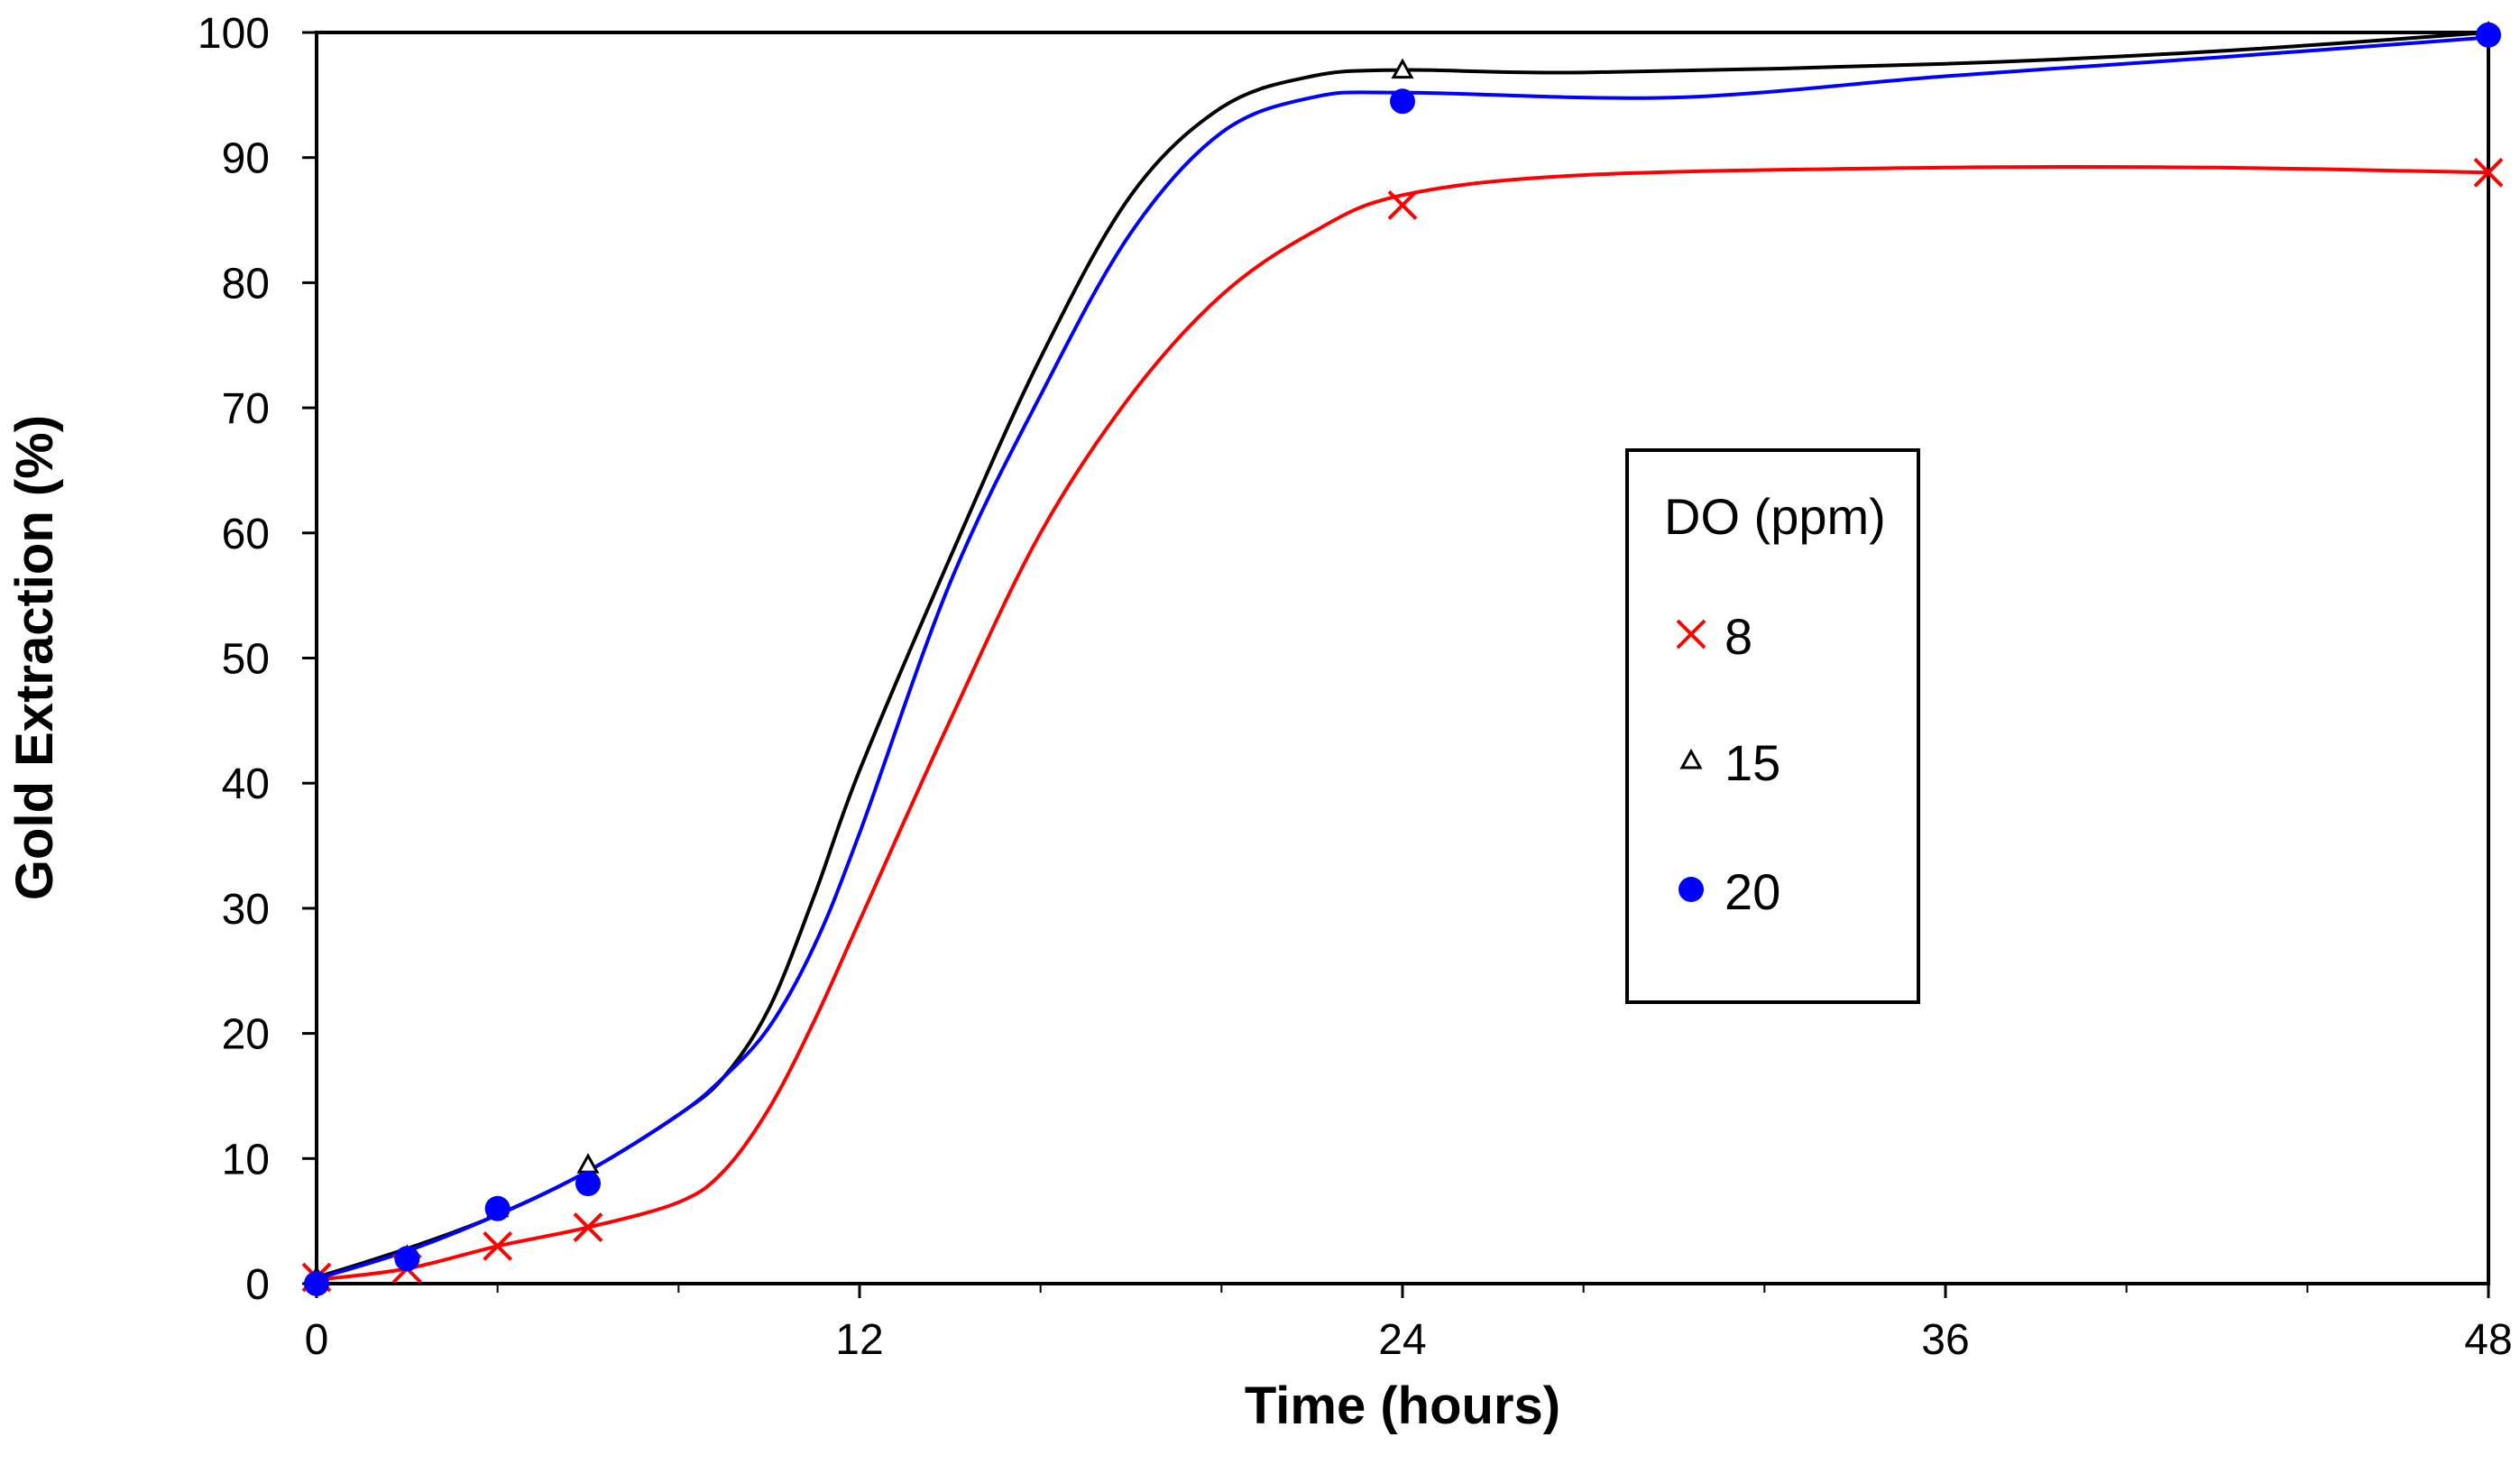 This screenshot has height=1483, width=2520. What do you see at coordinates (246, 284) in the screenshot?
I see `y-tick-label: 80` at bounding box center [246, 284].